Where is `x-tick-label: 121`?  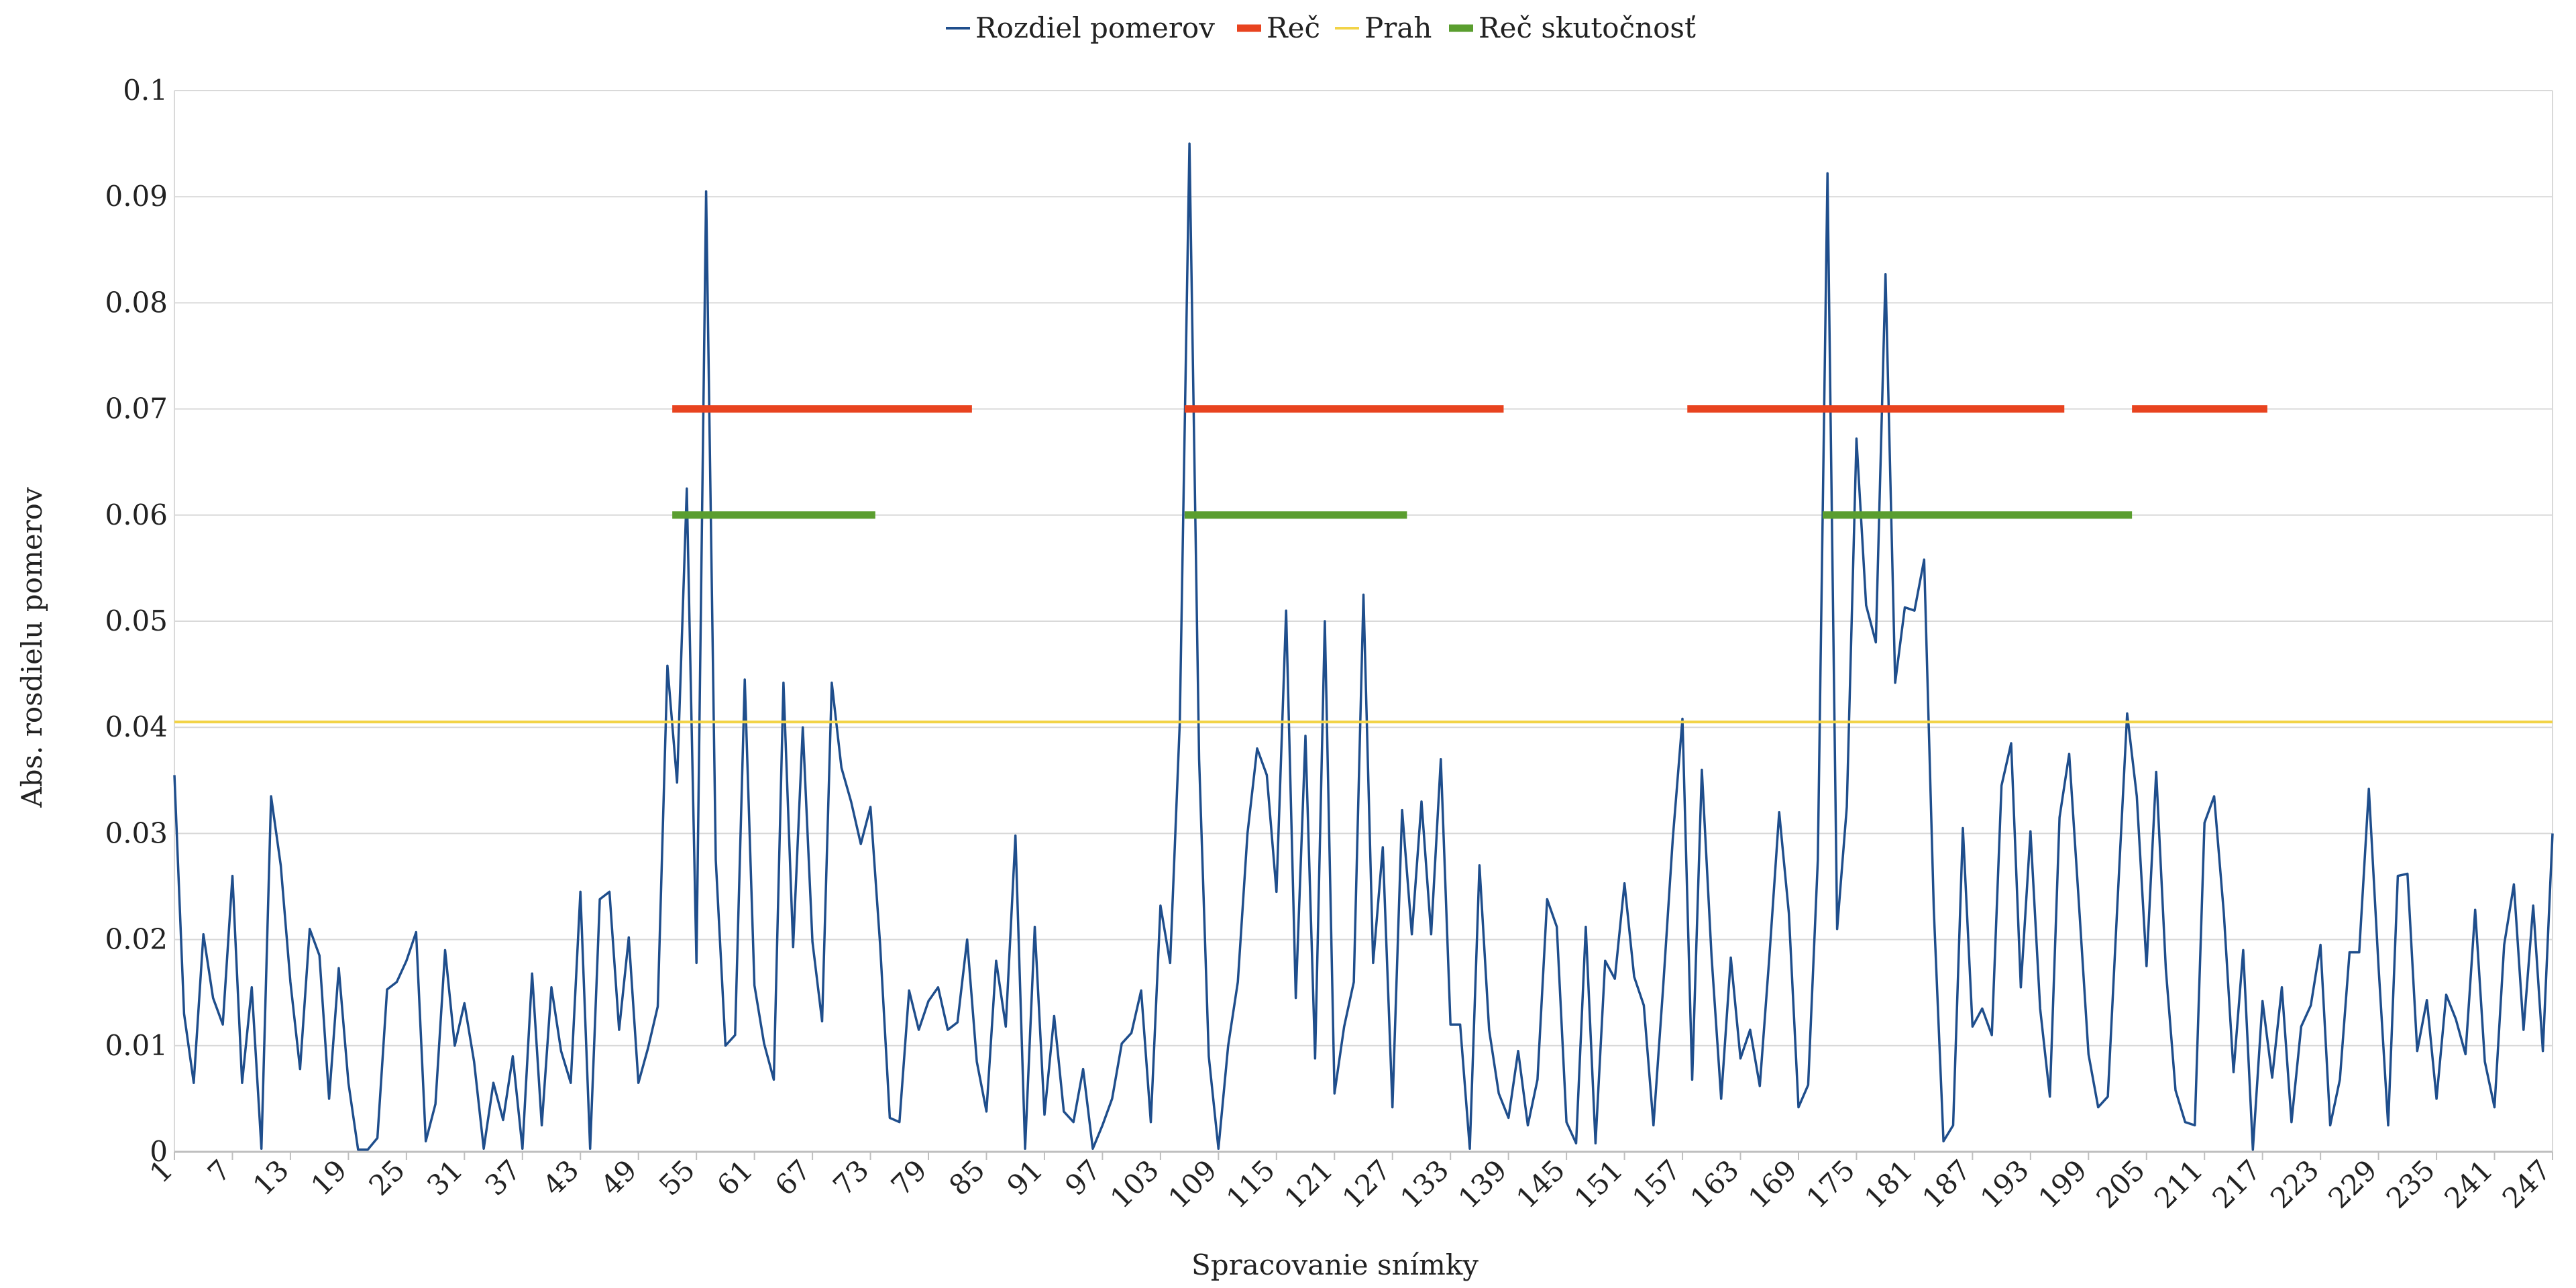
x-tick-label: 121 is located at coordinates (1308, 1183).